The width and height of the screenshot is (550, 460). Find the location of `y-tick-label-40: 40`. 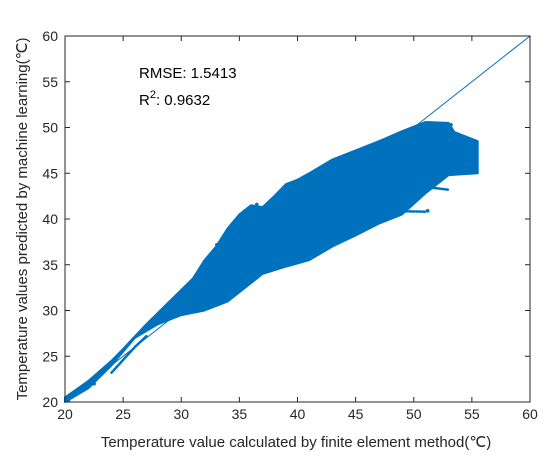

y-tick-label-40: 40 is located at coordinates (50, 219).